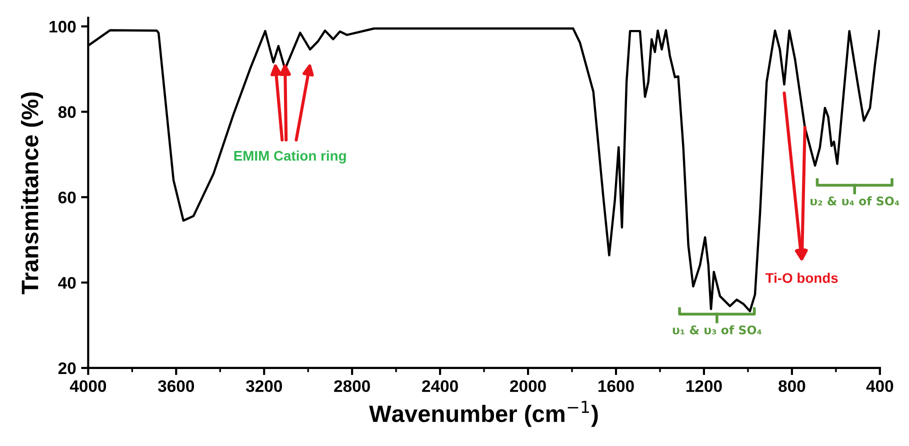 The width and height of the screenshot is (909, 446). What do you see at coordinates (67, 198) in the screenshot?
I see `y-tick-label: 60` at bounding box center [67, 198].